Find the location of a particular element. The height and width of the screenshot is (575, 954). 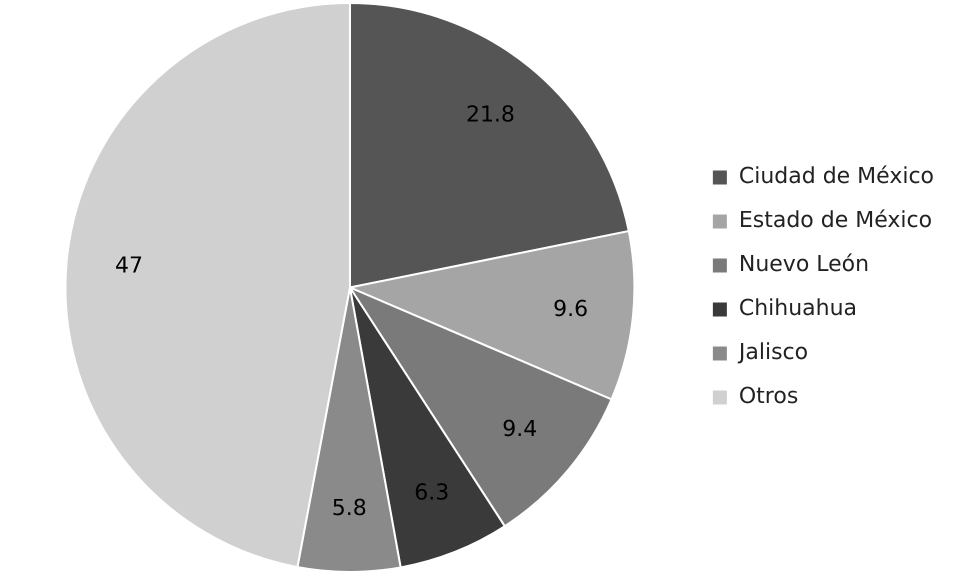

data-label: 6.3 is located at coordinates (432, 493).